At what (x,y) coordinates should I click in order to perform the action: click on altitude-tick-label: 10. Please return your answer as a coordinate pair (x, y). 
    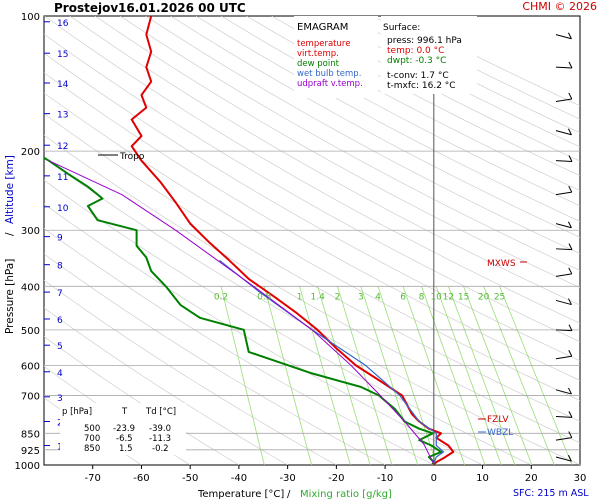
    Looking at the image, I should click on (63, 209).